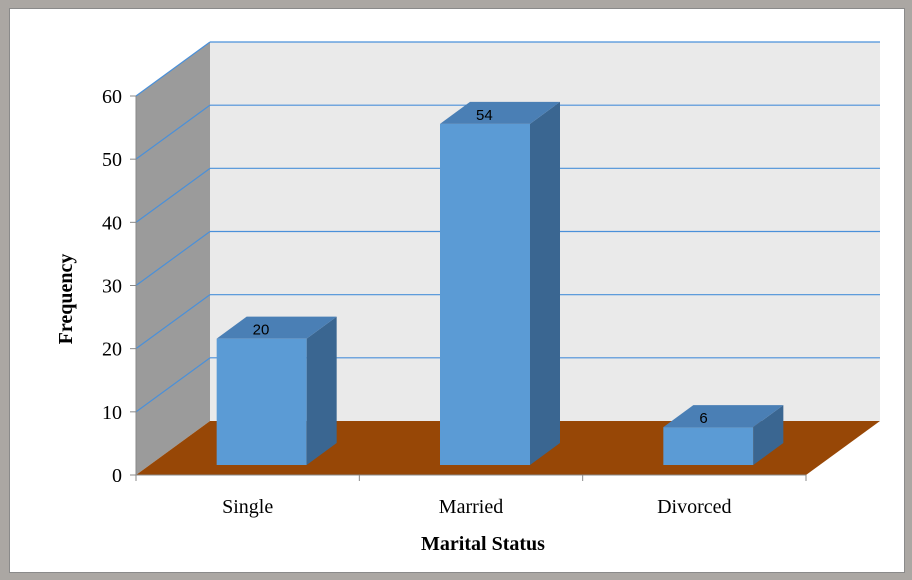  I want to click on bar-divorced, so click(723, 435).